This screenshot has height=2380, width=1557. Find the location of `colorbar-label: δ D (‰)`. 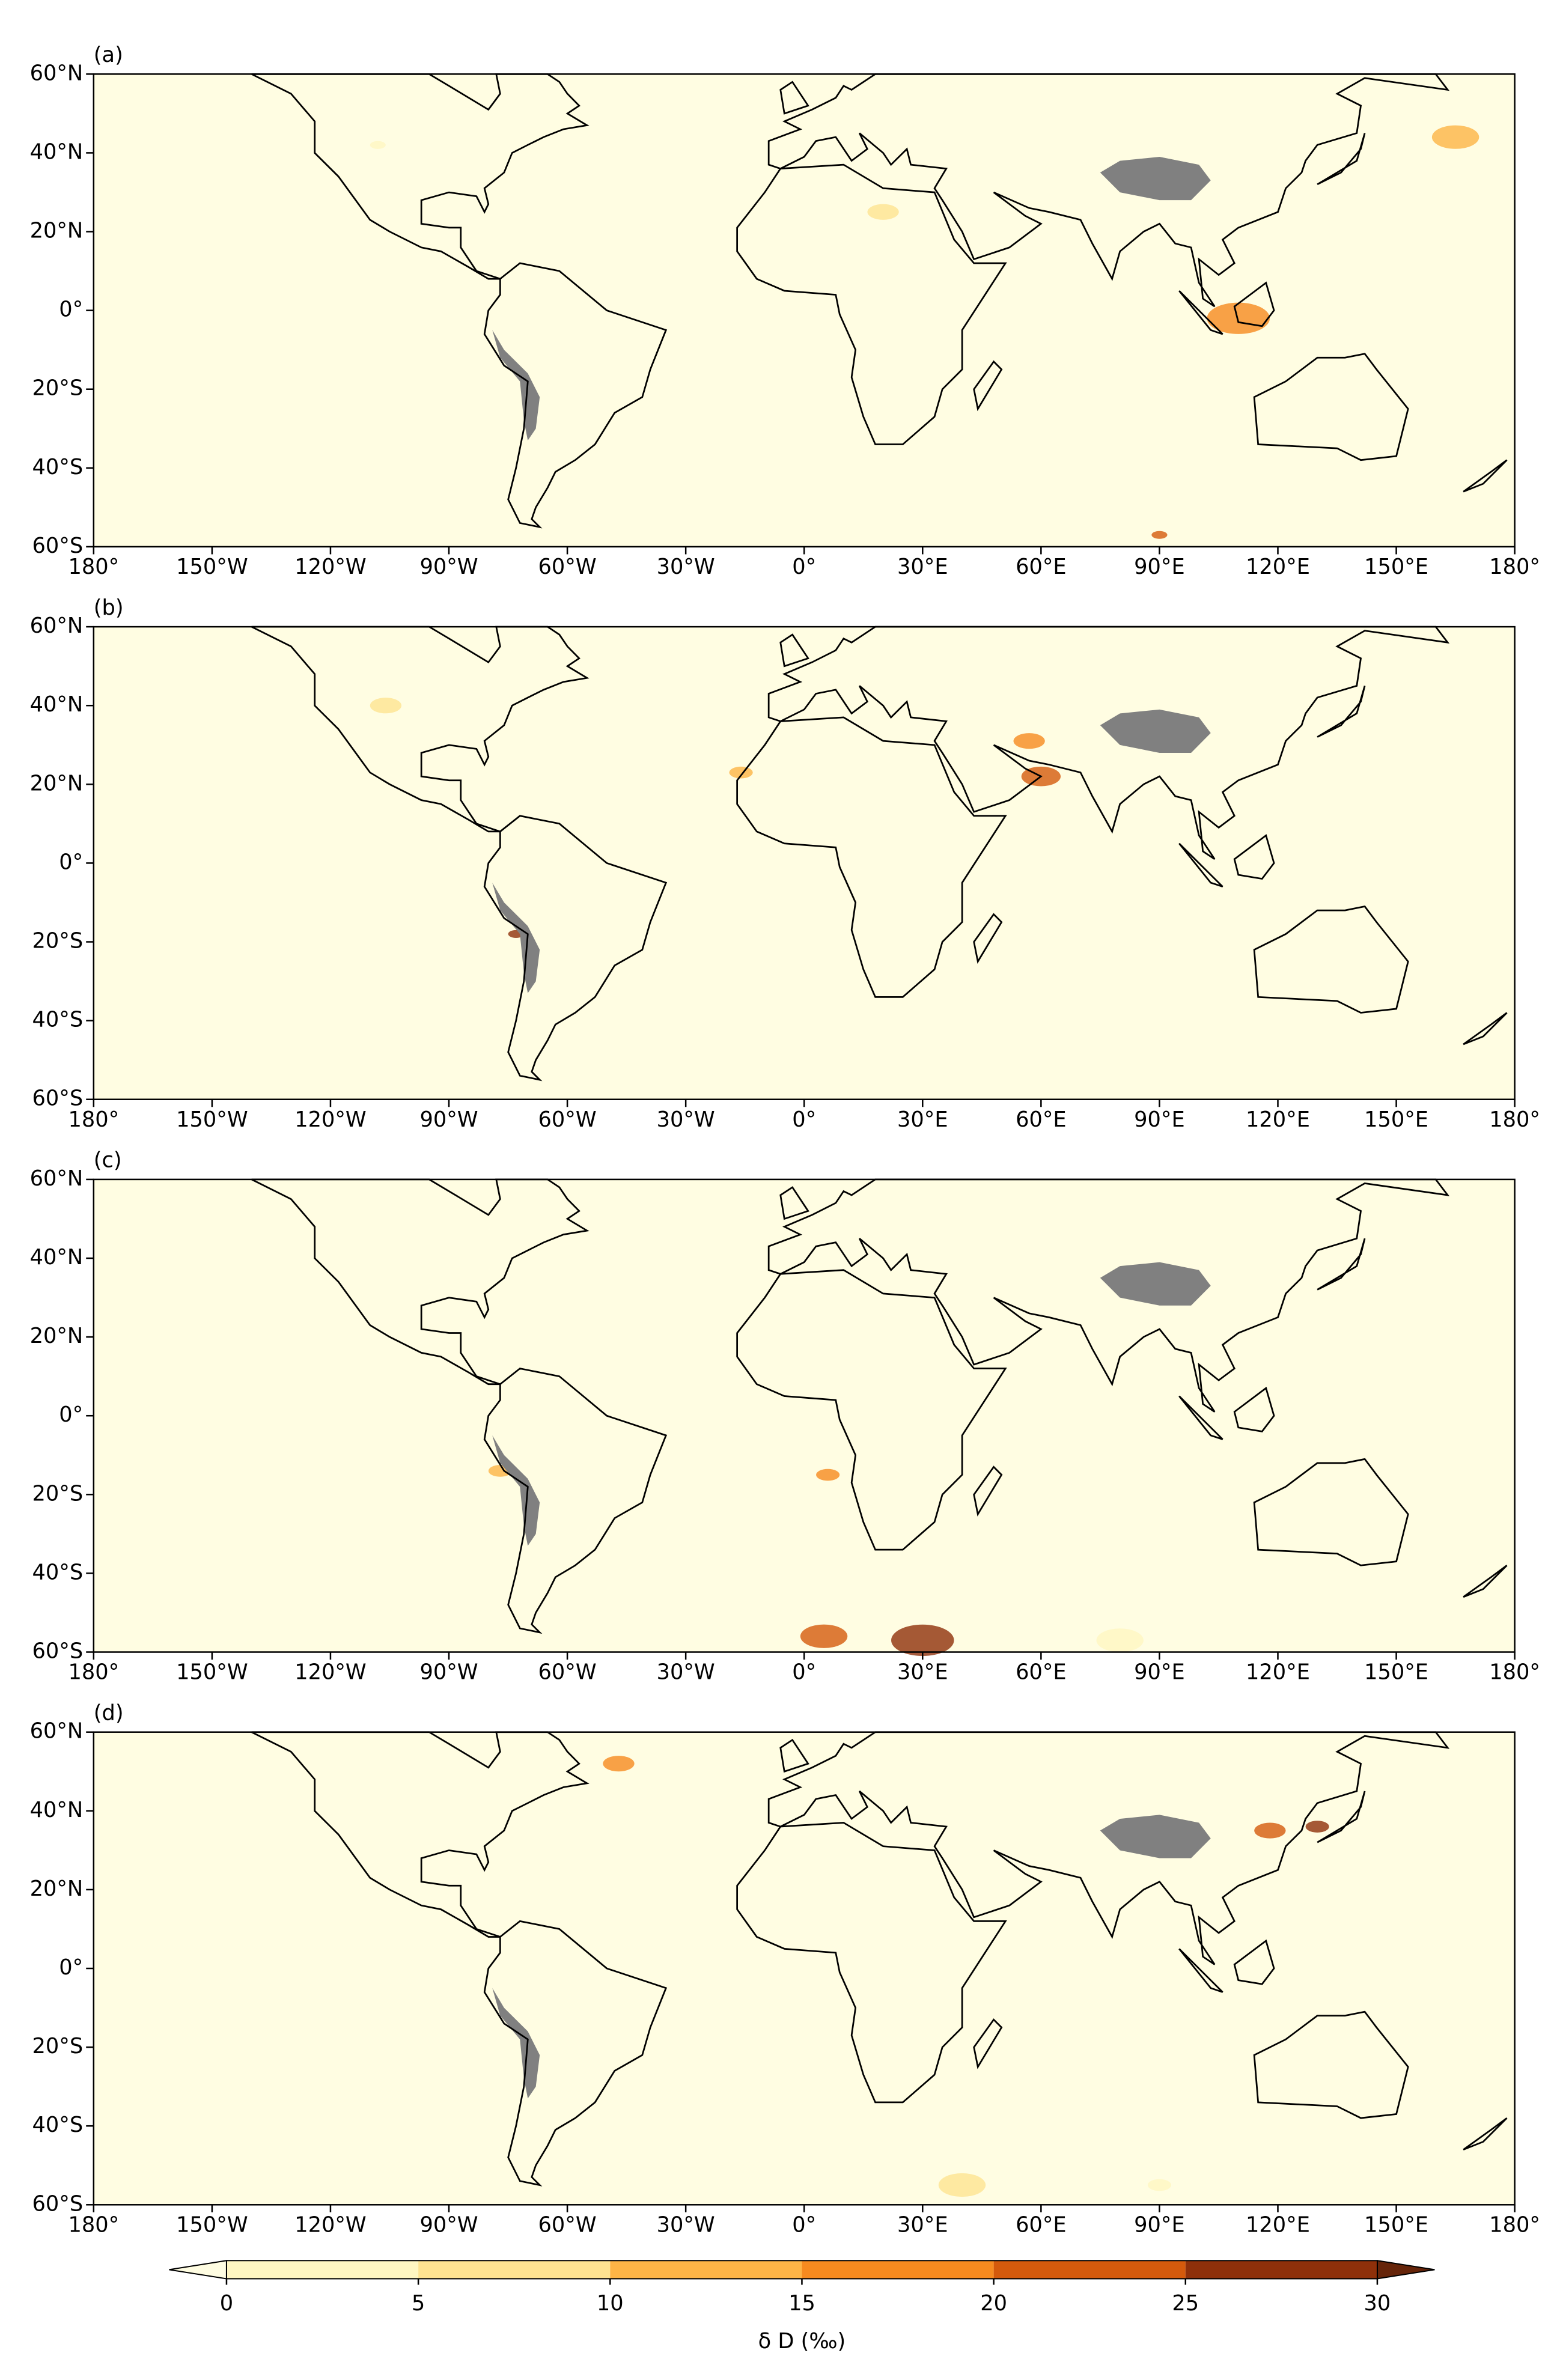

colorbar-label: δ D (‰) is located at coordinates (802, 2342).